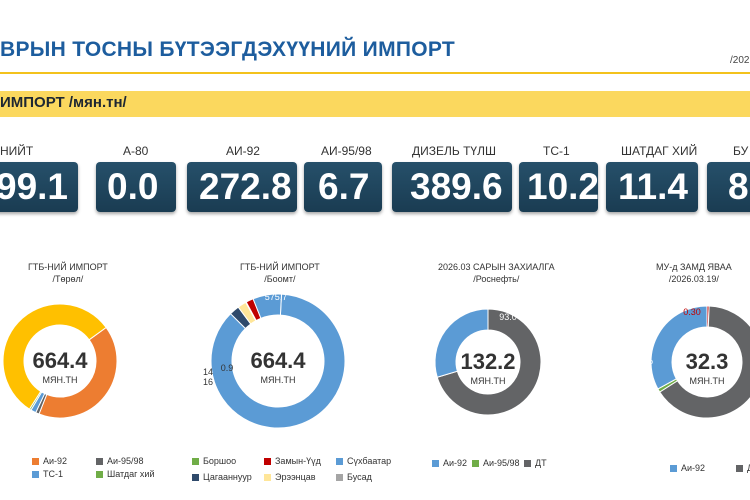 This screenshot has height=500, width=750. Describe the element at coordinates (47, 474) in the screenshot. I see `legend-1-ts1: ТС-1` at that location.